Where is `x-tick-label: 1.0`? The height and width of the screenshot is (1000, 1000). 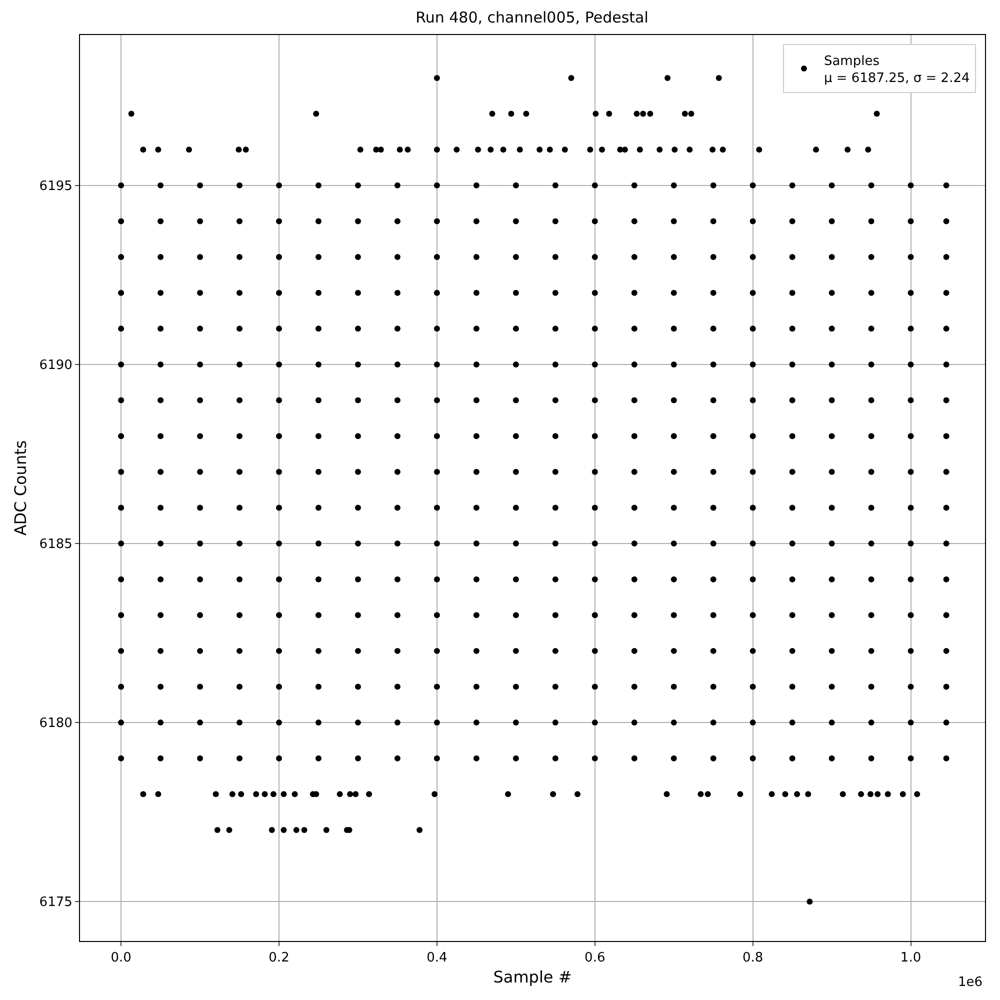 x-tick-label: 1.0 is located at coordinates (911, 958).